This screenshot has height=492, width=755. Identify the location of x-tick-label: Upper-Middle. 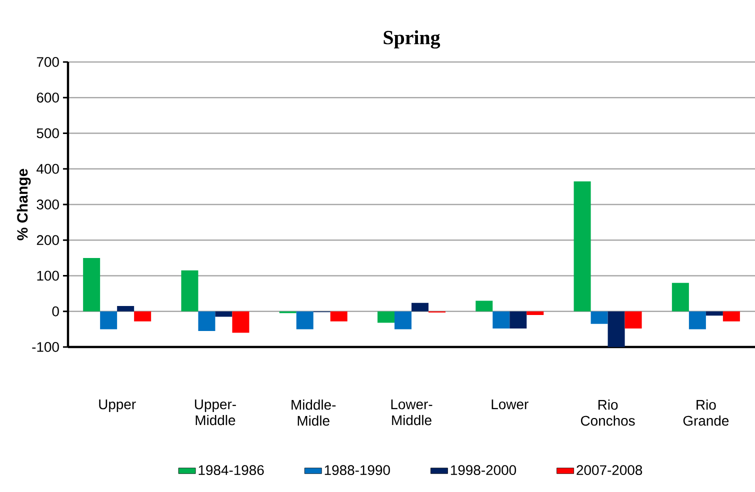
(215, 413).